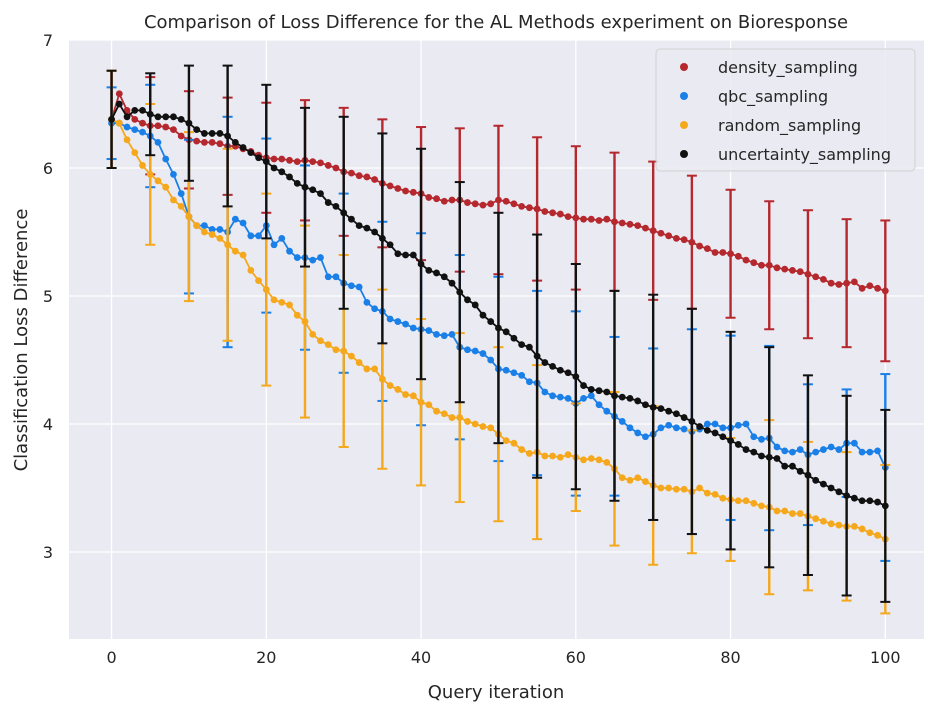 The width and height of the screenshot is (937, 716). Describe the element at coordinates (804, 155) in the screenshot. I see `legend-label: uncertainty_sampling` at that location.